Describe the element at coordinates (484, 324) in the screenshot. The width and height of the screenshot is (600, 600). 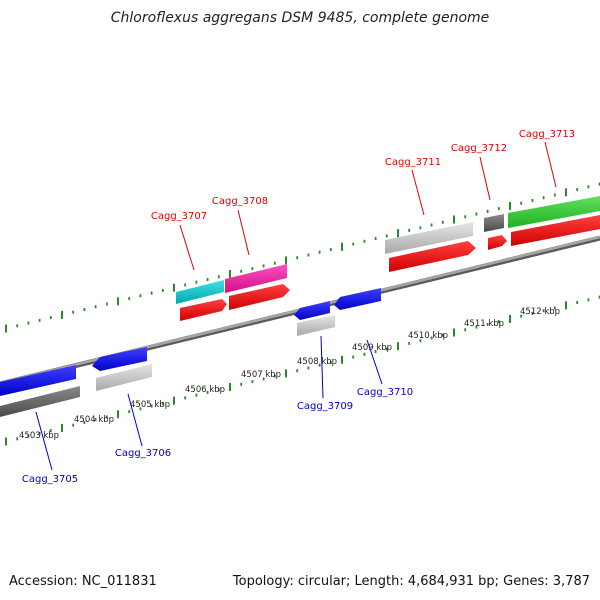
I see `scale-label: 4511 kbp` at that location.